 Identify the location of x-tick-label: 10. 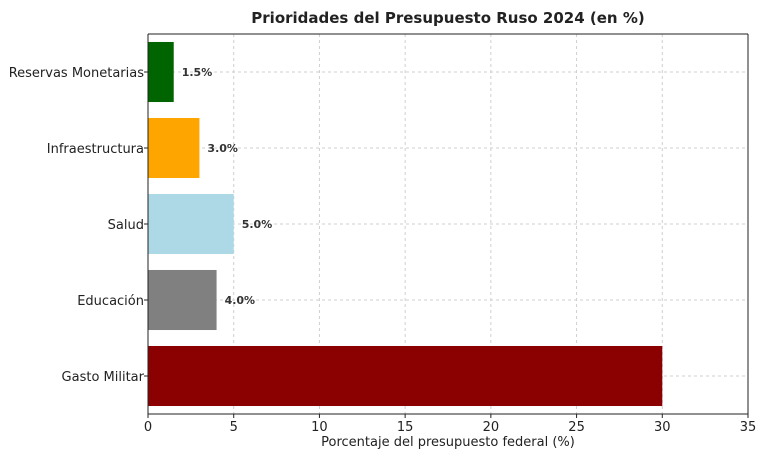
(319, 427).